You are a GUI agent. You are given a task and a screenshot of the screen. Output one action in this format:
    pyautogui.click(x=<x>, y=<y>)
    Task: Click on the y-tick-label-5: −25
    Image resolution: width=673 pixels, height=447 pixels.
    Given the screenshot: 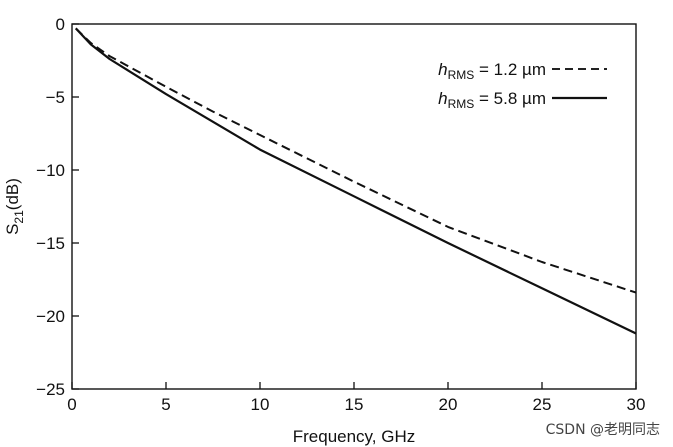 What is the action you would take?
    pyautogui.click(x=50, y=389)
    